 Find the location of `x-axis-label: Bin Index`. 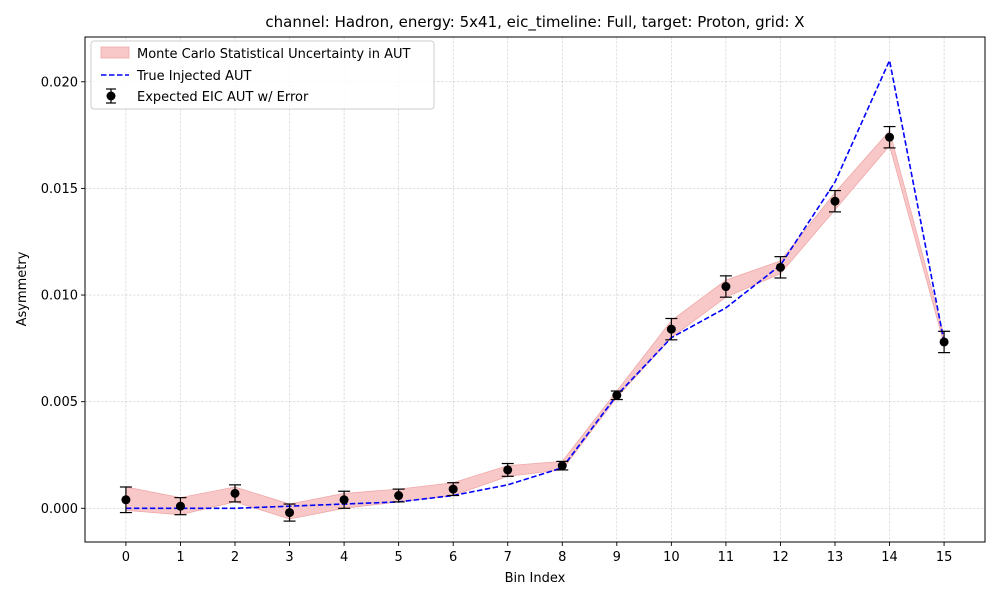

x-axis-label: Bin Index is located at coordinates (535, 578).